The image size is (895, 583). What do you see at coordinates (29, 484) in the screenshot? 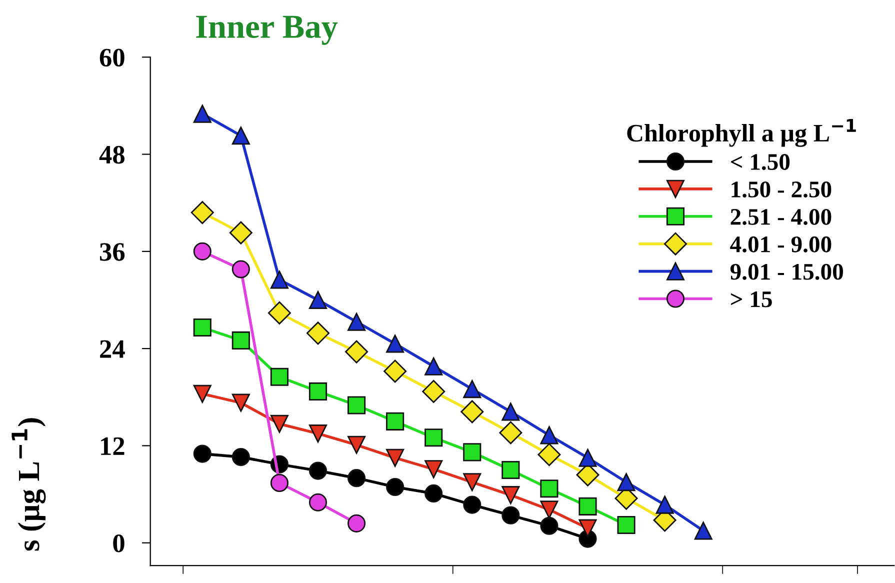
I see `y-axis-title: s (µg L$^{−1}$)` at bounding box center [29, 484].